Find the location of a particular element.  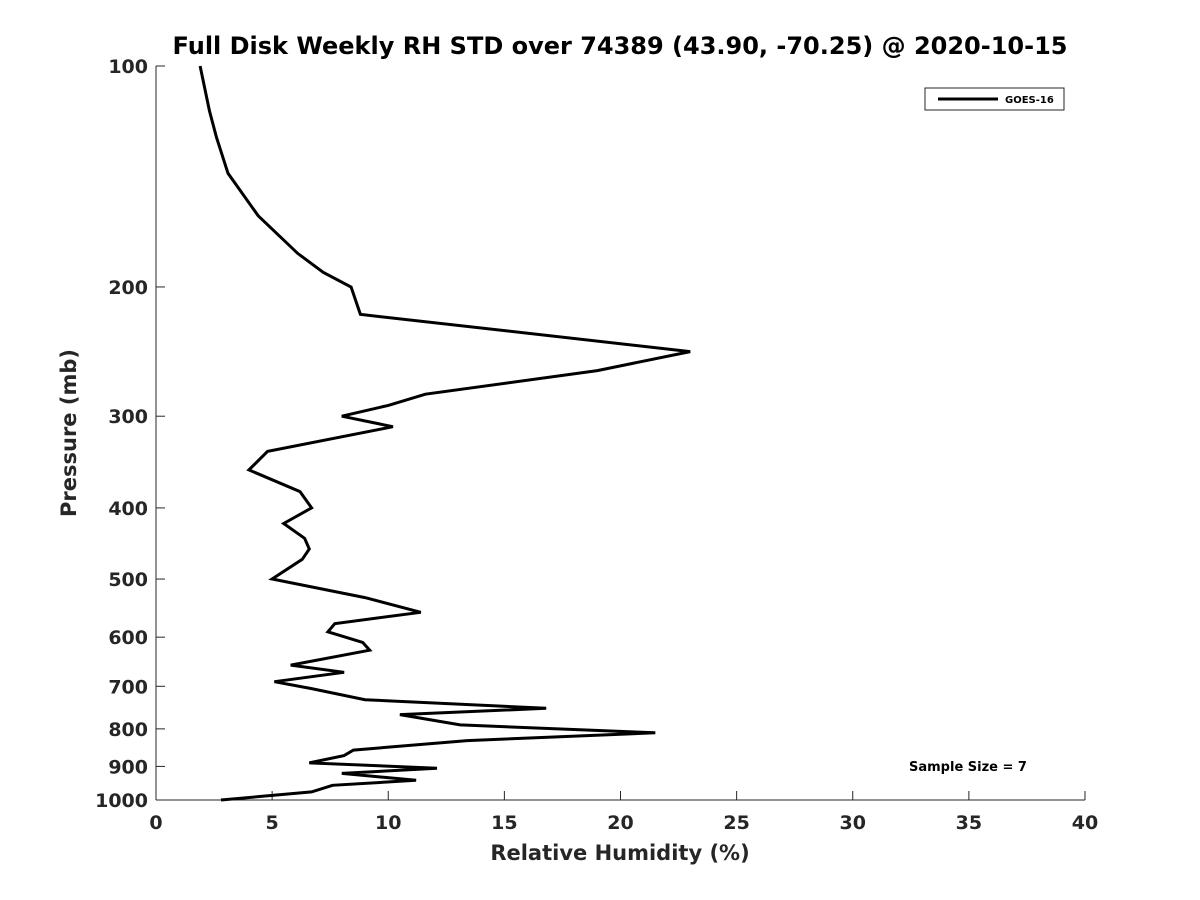

sample-size-annotation: Sample Size = 7 is located at coordinates (968, 767).